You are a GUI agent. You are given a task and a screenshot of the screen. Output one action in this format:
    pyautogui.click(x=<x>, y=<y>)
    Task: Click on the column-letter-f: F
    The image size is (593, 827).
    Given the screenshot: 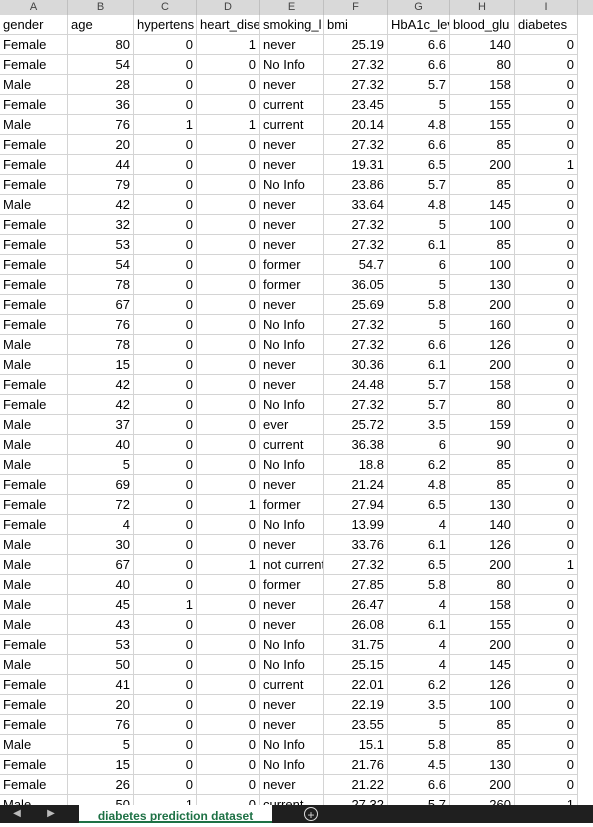 What is the action you would take?
    pyautogui.click(x=356, y=7)
    